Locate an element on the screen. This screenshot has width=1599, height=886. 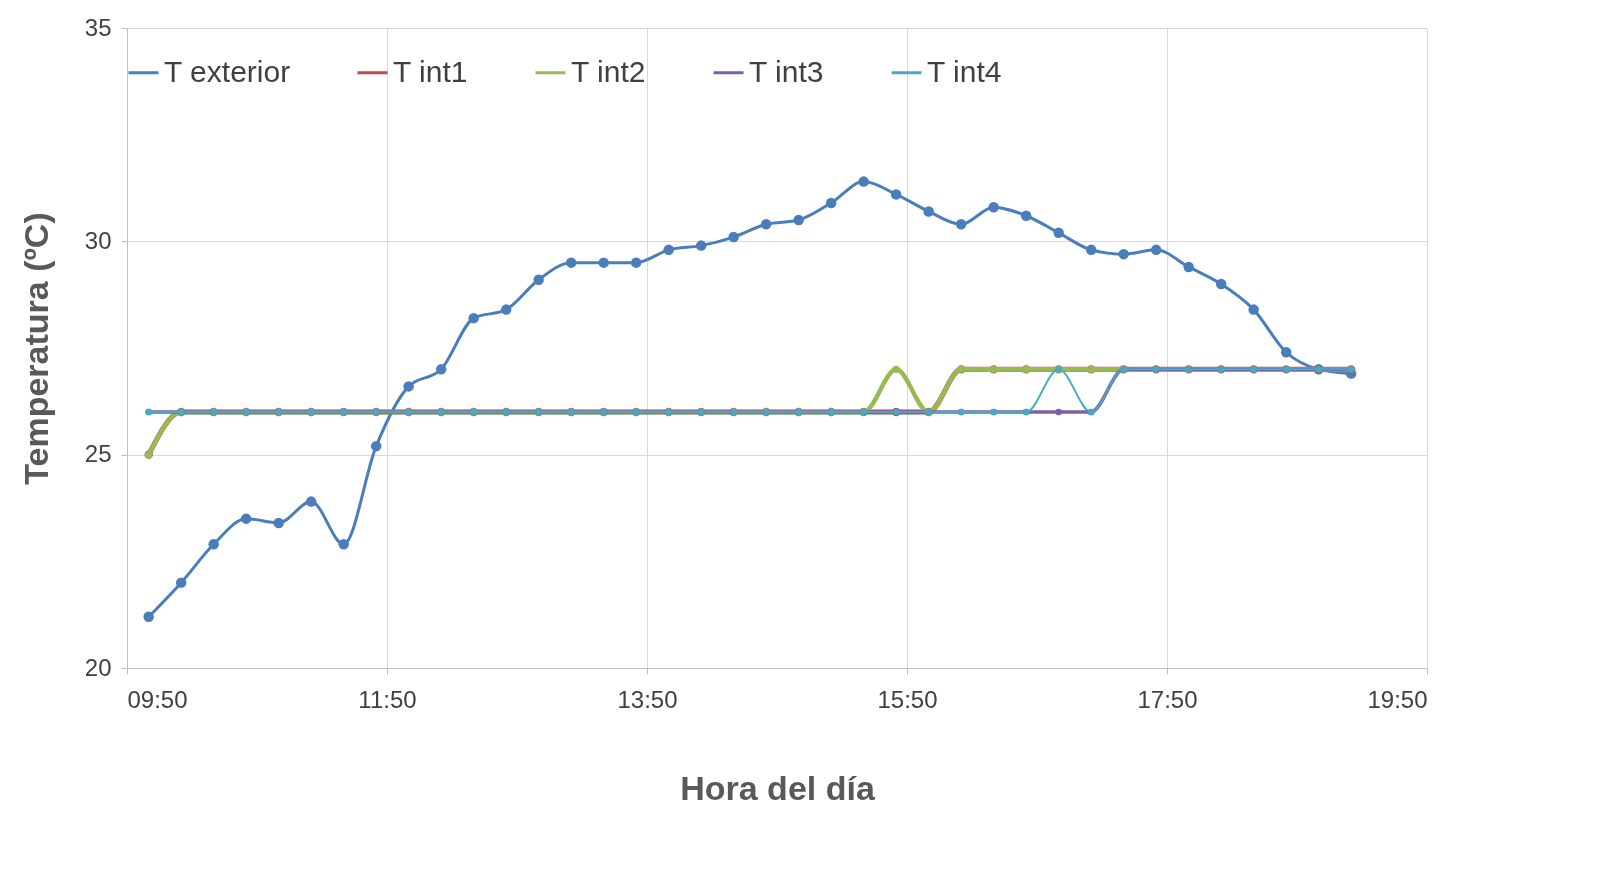
y-tick-label: 35 is located at coordinates (98, 27).